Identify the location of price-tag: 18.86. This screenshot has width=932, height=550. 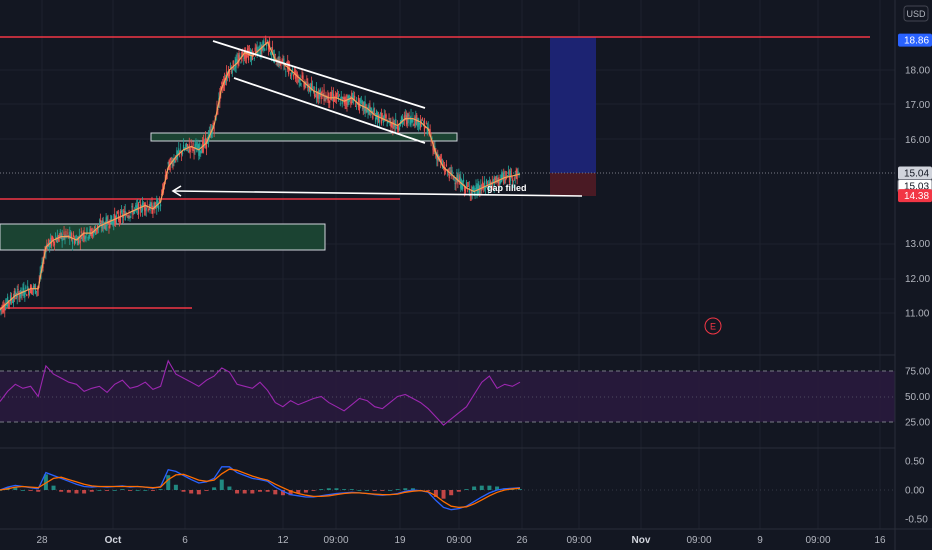
(915, 40).